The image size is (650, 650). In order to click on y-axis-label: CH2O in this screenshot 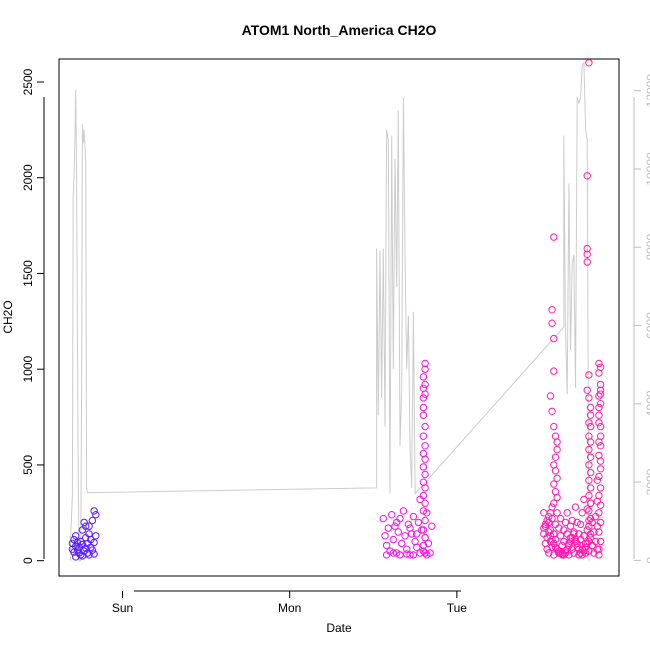, I will do `click(8, 316)`.